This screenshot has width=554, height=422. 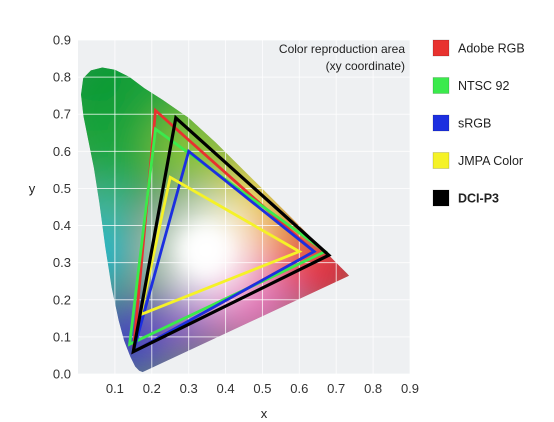 What do you see at coordinates (483, 86) in the screenshot?
I see `legend-label: NTSC 92` at bounding box center [483, 86].